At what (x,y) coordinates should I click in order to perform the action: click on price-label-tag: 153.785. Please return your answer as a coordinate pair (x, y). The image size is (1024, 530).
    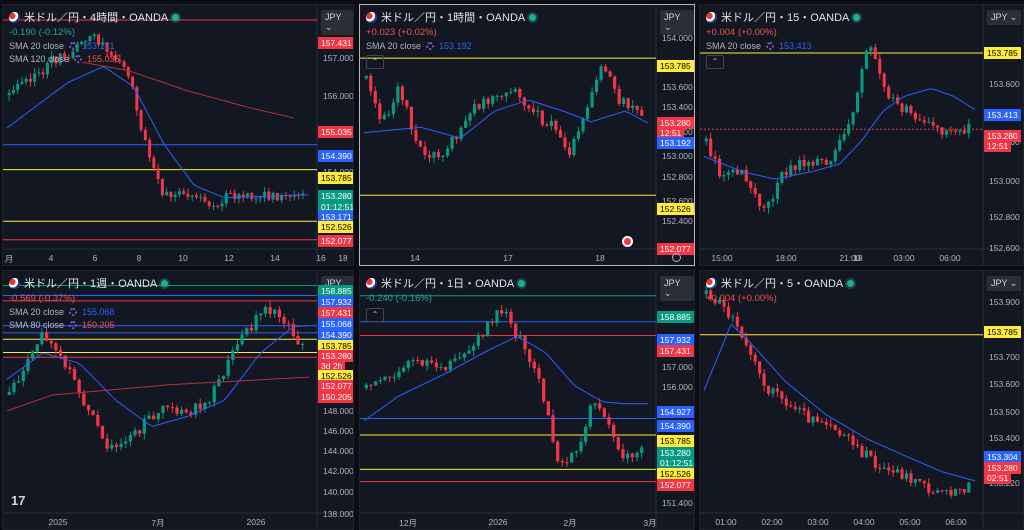
    Looking at the image, I should click on (675, 441).